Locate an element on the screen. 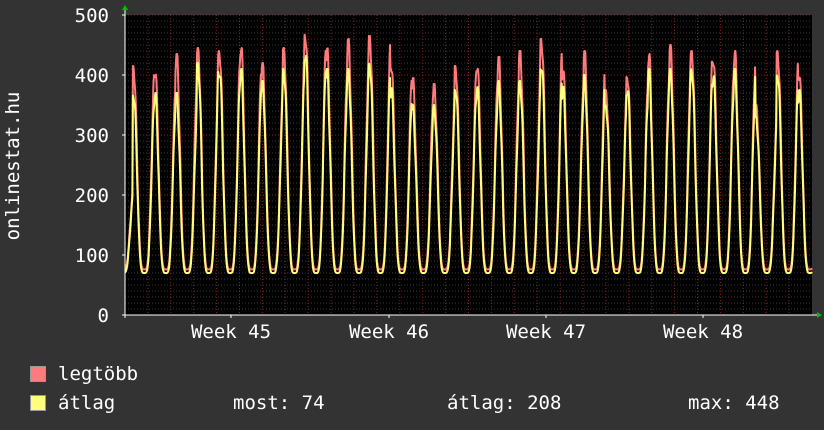 The image size is (824, 430). y-tick-label: 100 is located at coordinates (92, 256).